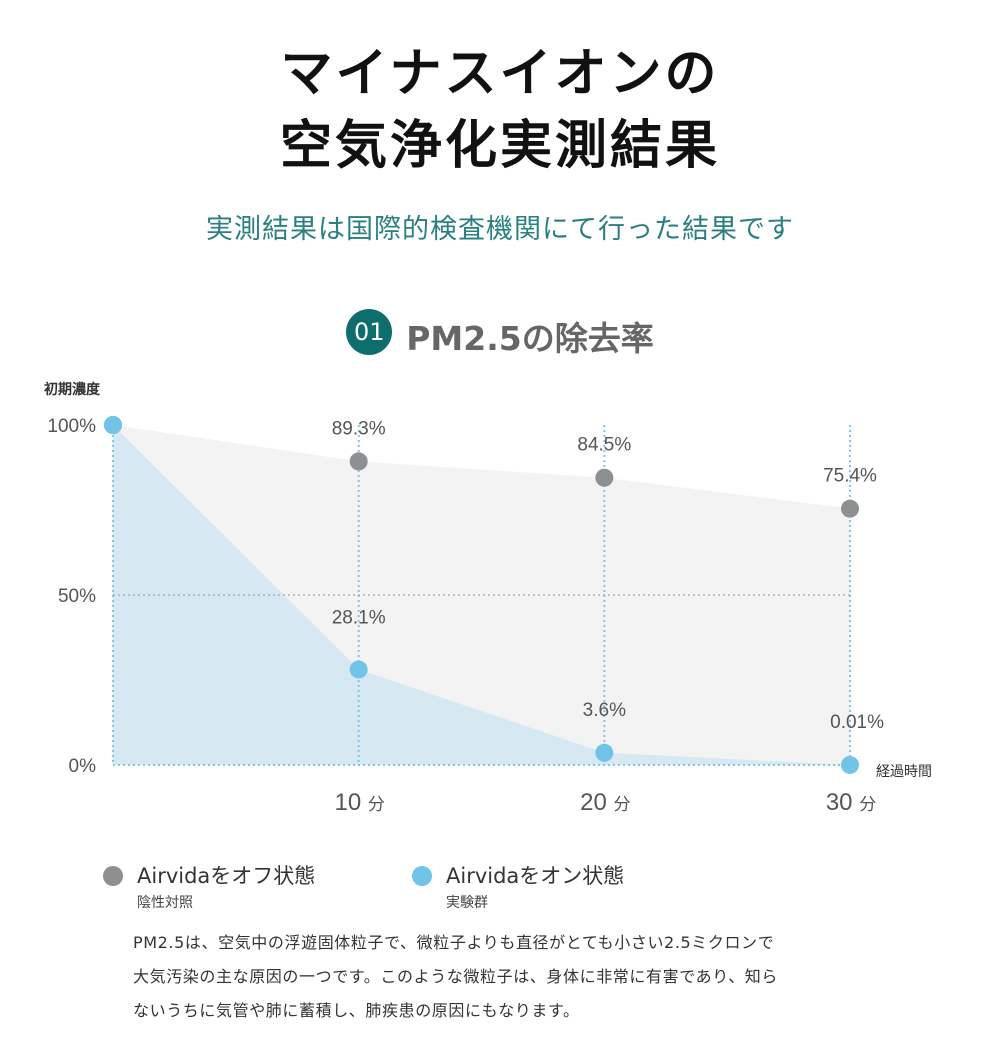  I want to click on x-tick-label: 20 分, so click(605, 802).